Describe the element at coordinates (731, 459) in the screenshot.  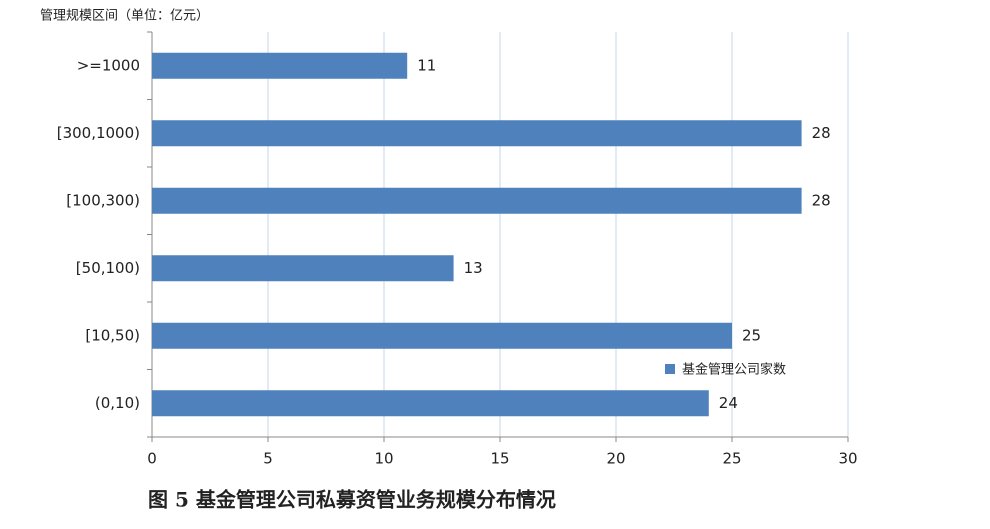
I see `x-tick-label: 25` at that location.